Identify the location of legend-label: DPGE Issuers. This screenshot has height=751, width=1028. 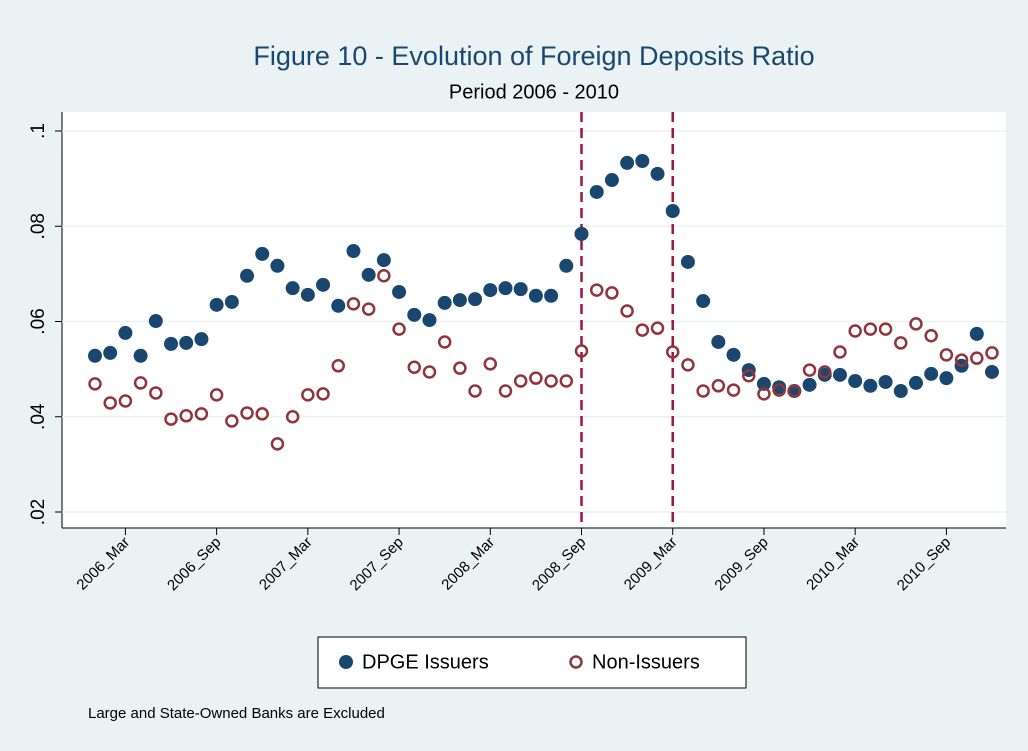
(425, 662).